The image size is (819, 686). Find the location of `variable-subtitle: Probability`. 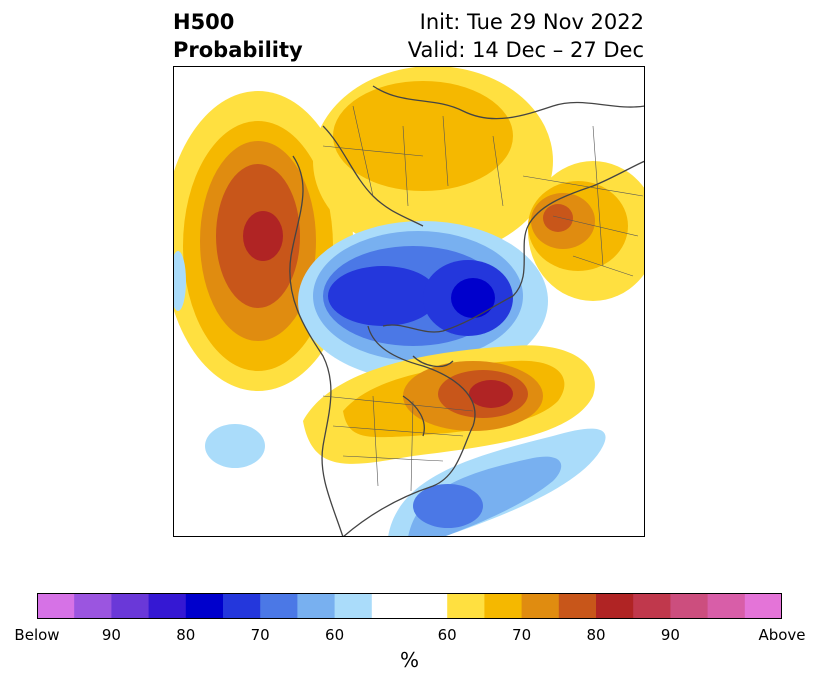

variable-subtitle: Probability is located at coordinates (238, 50).